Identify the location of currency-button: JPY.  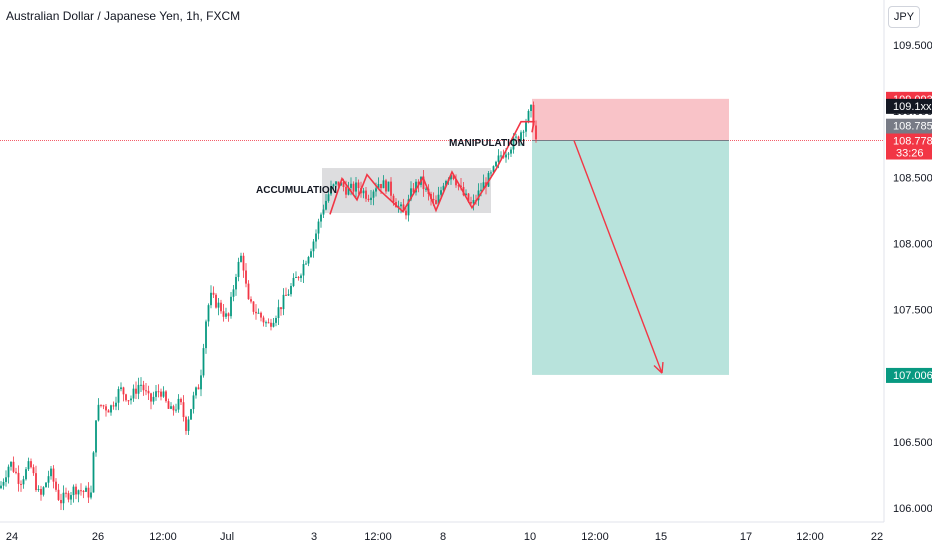
(904, 17).